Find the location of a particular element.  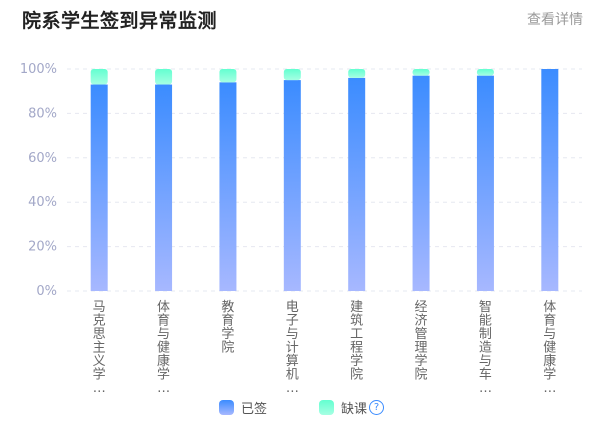

question-circle-icon: ? is located at coordinates (377, 407).